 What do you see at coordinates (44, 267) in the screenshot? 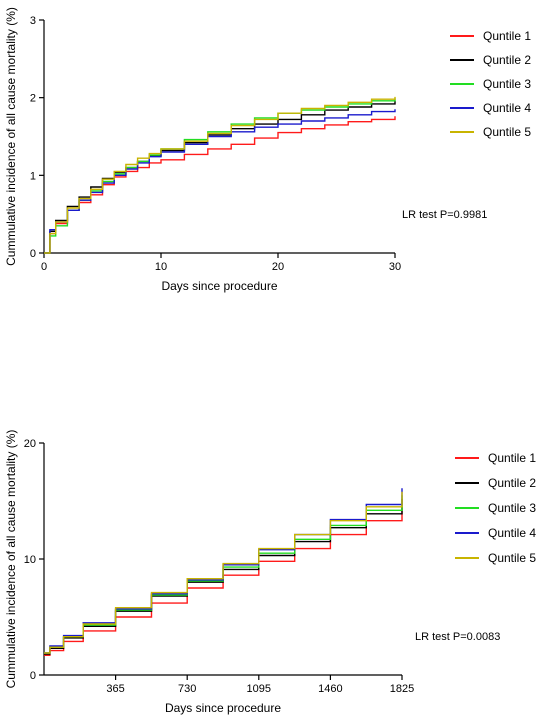
I see `x-tick-label: 0` at bounding box center [44, 267].